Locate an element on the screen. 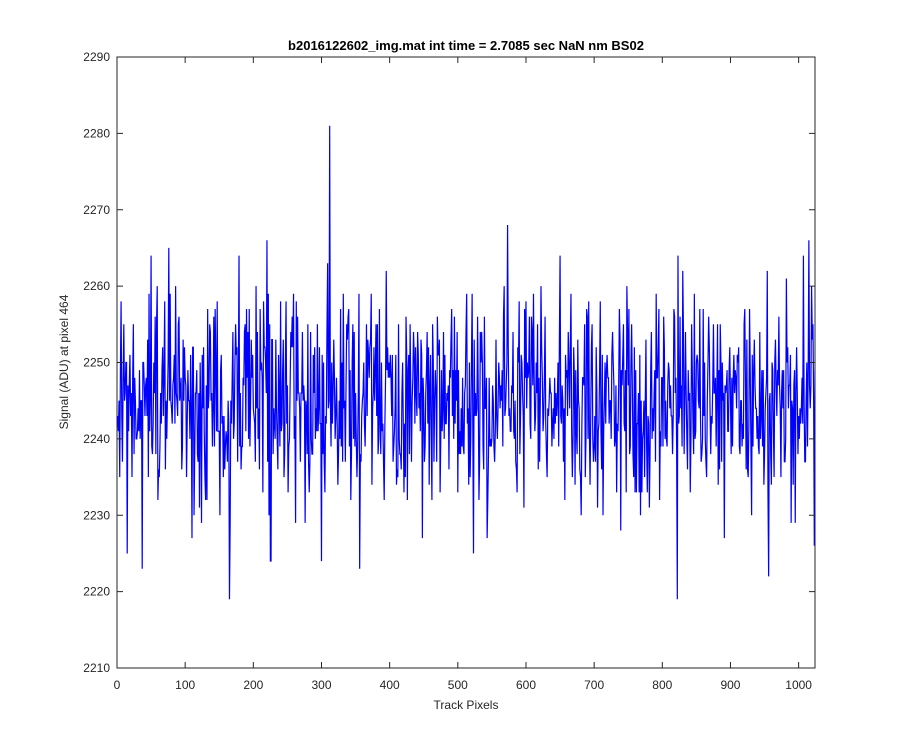  y-tick-label: 2270 is located at coordinates (96, 210).